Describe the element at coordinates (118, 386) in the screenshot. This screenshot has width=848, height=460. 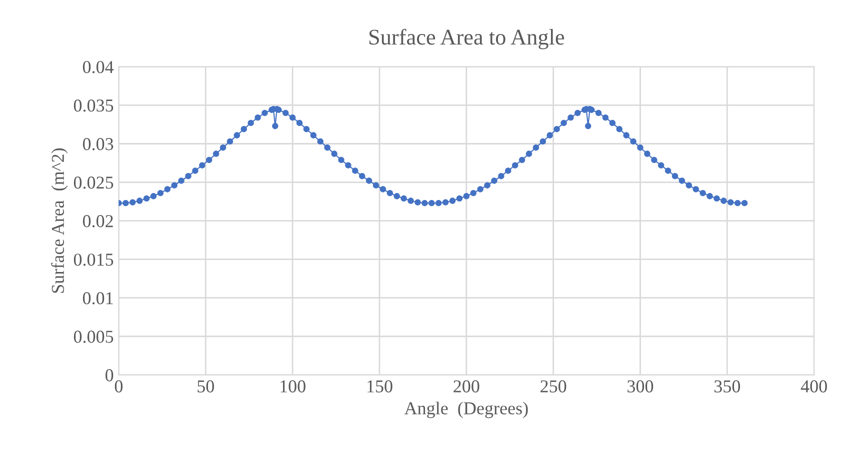
I see `x-tick-label: 0` at that location.